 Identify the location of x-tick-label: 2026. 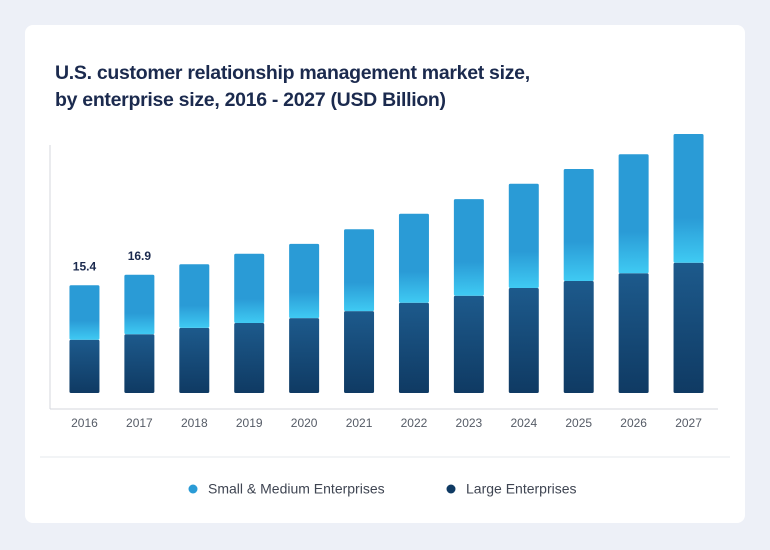
(633, 423).